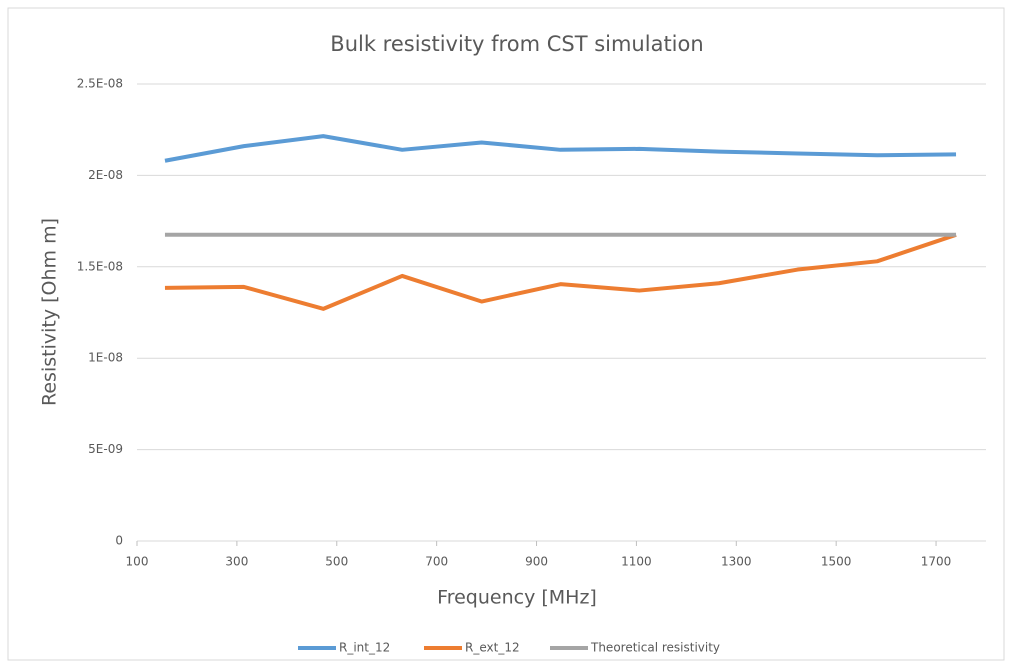 This screenshot has height=668, width=1013. What do you see at coordinates (119, 541) in the screenshot?
I see `y-tick-label: 0` at bounding box center [119, 541].